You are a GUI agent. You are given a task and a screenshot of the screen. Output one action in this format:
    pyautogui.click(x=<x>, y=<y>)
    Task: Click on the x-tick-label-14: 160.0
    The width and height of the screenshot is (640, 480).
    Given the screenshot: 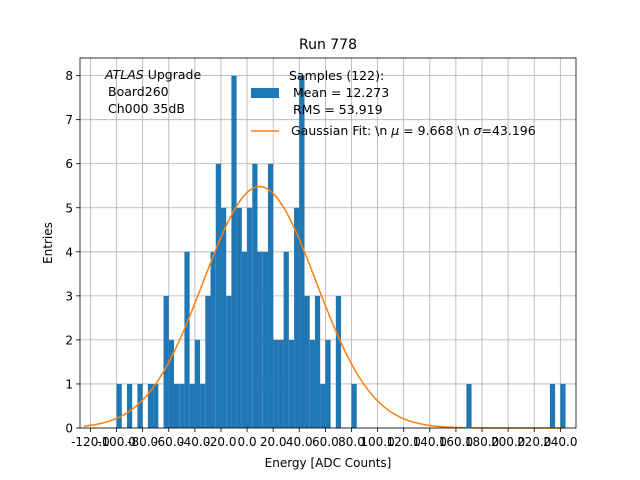 What is the action you would take?
    pyautogui.click(x=456, y=442)
    